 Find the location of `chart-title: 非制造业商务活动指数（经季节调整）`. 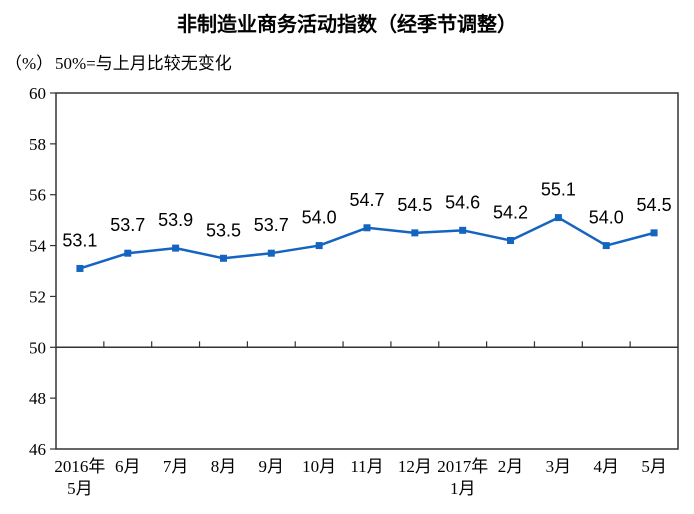

chart-title: 非制造业商务活动指数（经季节调整） is located at coordinates (347, 24).